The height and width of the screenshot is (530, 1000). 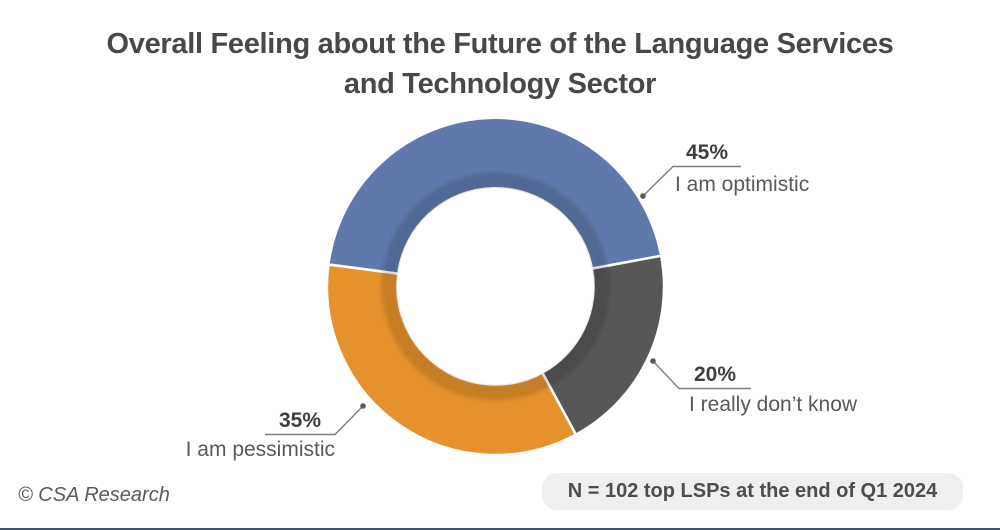 I want to click on copyright-note: © CSA Research, so click(x=94, y=495).